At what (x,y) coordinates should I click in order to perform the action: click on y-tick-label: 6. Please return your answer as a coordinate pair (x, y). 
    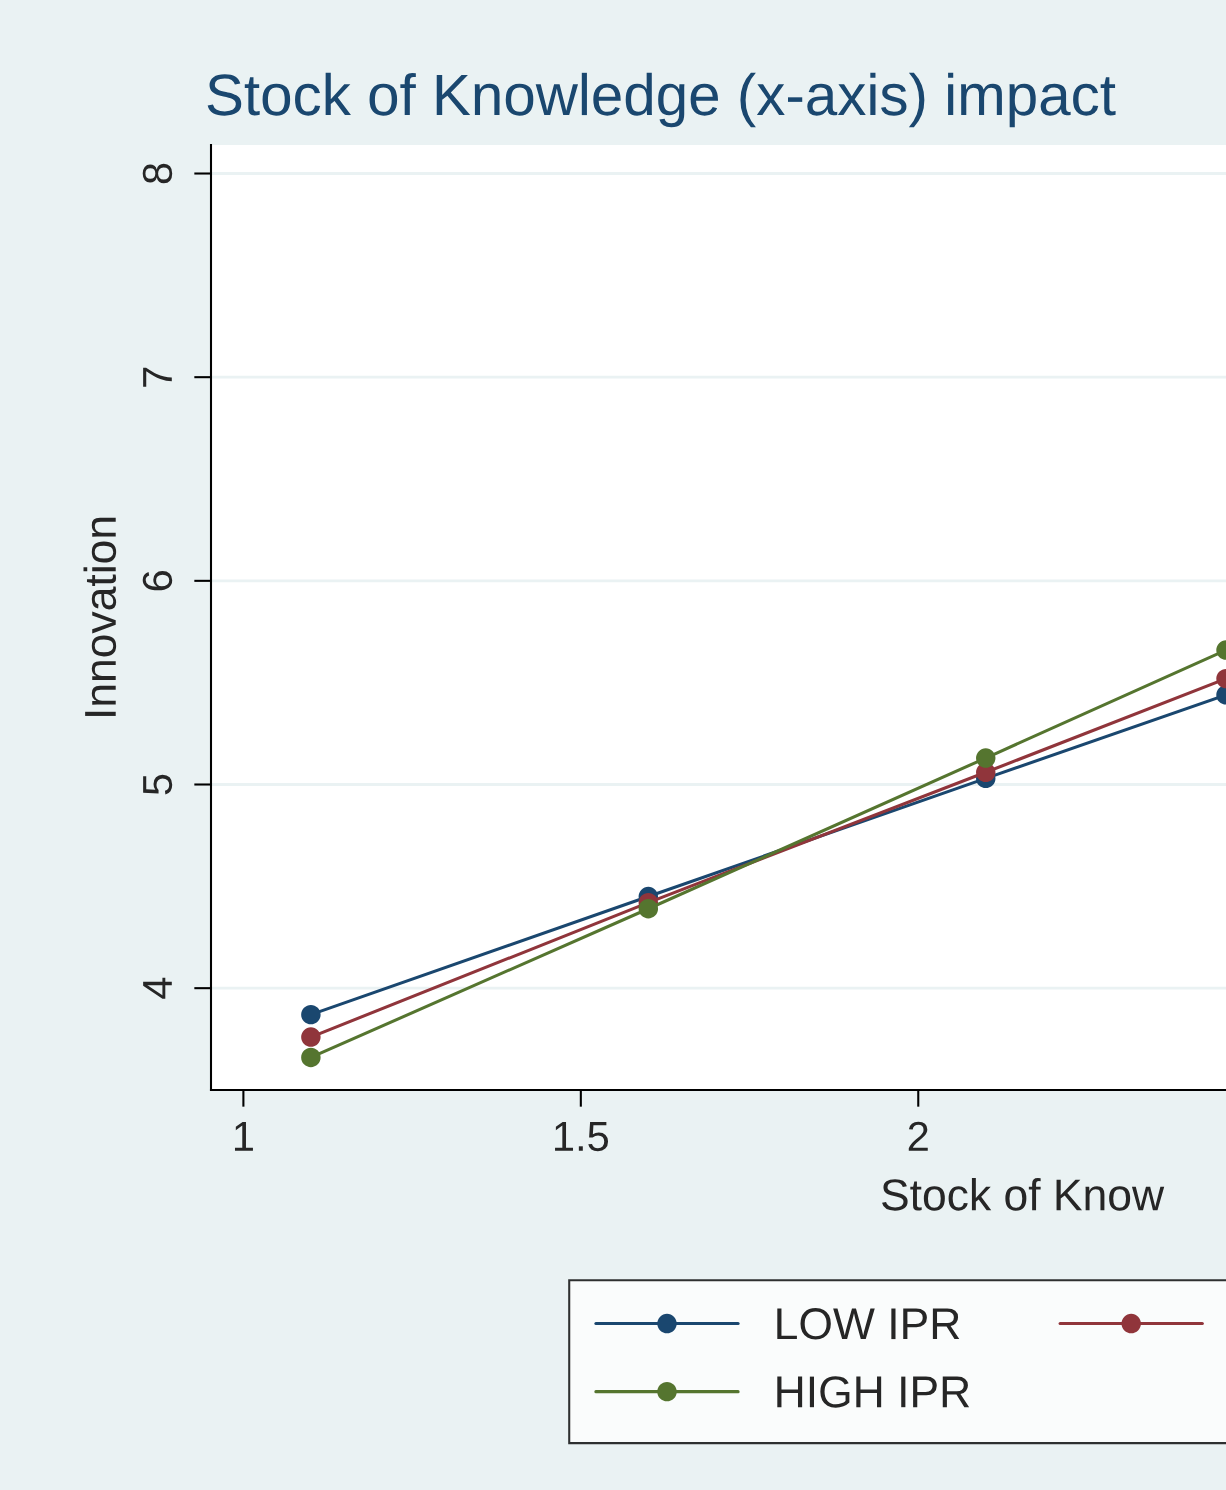
    Looking at the image, I should click on (157, 581).